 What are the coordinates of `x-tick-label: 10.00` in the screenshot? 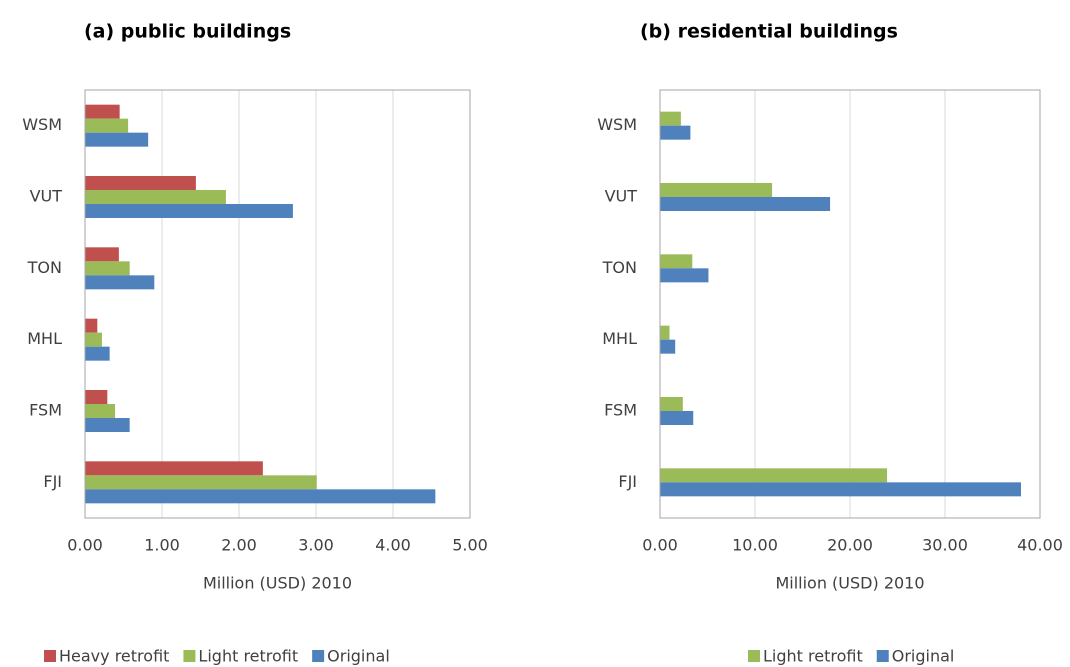 It's located at (755, 545).